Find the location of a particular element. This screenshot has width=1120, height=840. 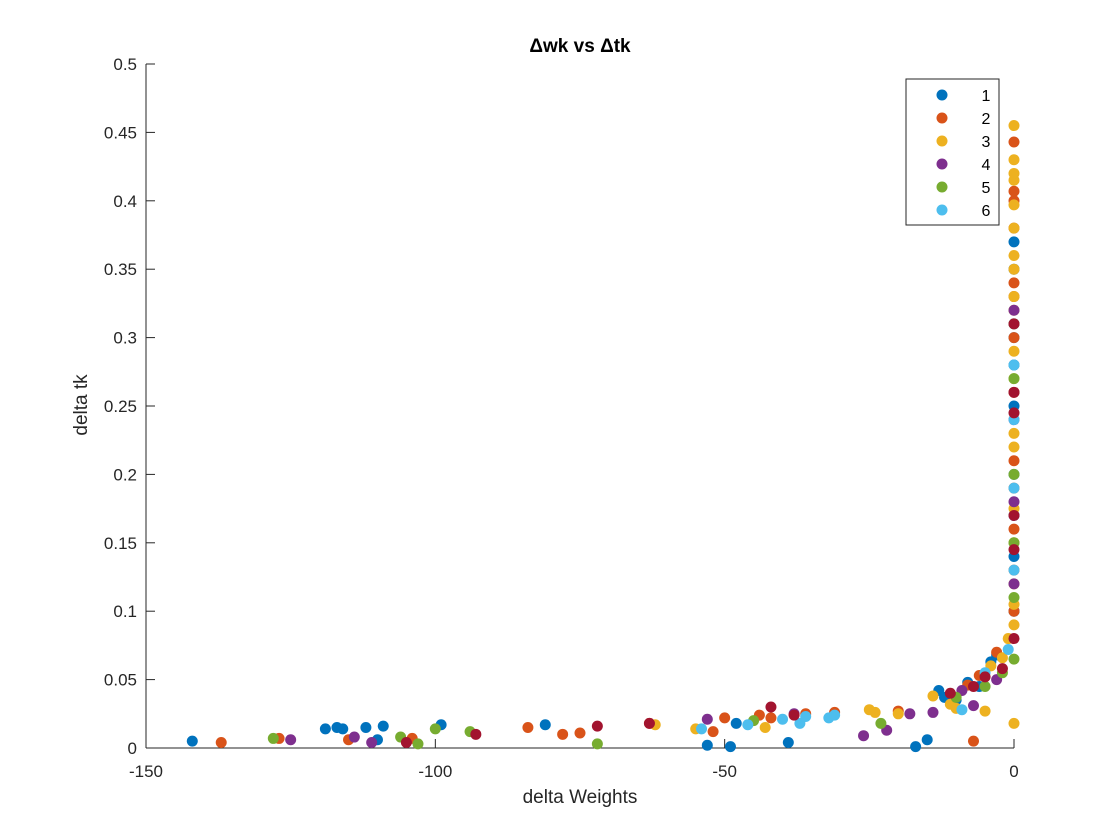

legend-item: 4 is located at coordinates (963, 165).